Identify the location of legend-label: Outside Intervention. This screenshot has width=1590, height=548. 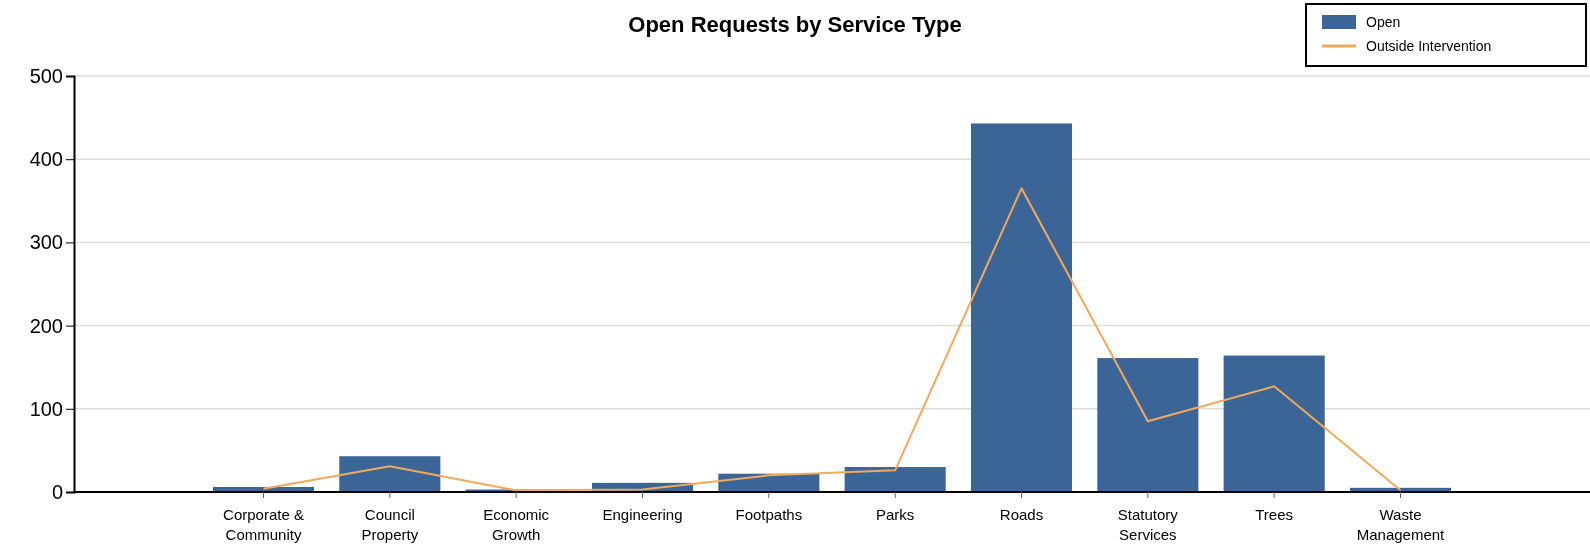
(1429, 46).